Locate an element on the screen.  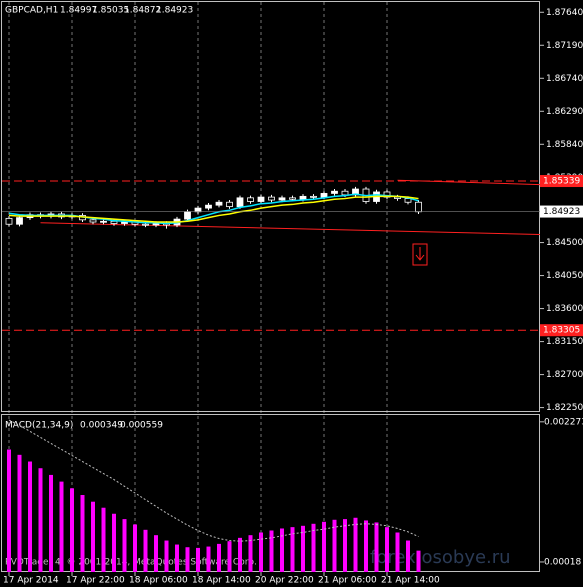
level-label: 1.85339 is located at coordinates (561, 182).